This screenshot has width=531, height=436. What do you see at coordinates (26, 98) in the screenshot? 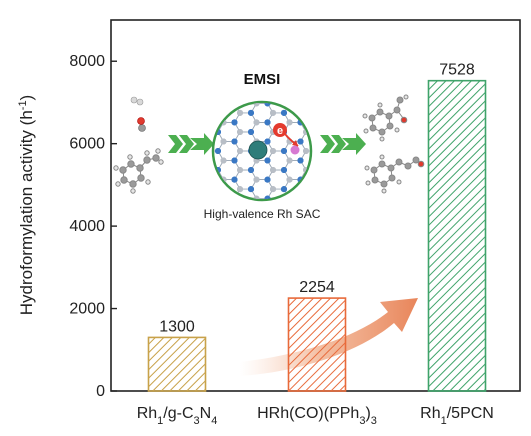
I see `y-axis-title-end: )` at bounding box center [26, 98].